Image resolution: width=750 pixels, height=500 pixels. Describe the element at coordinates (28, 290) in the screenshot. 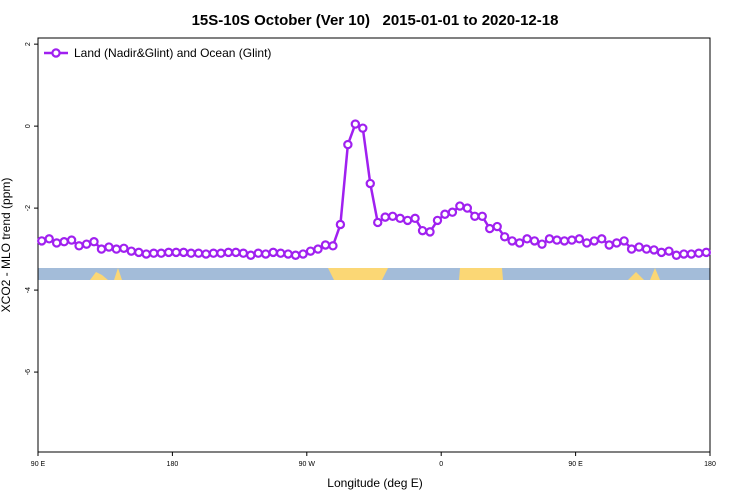

I see `y-tick-label: -4` at that location.